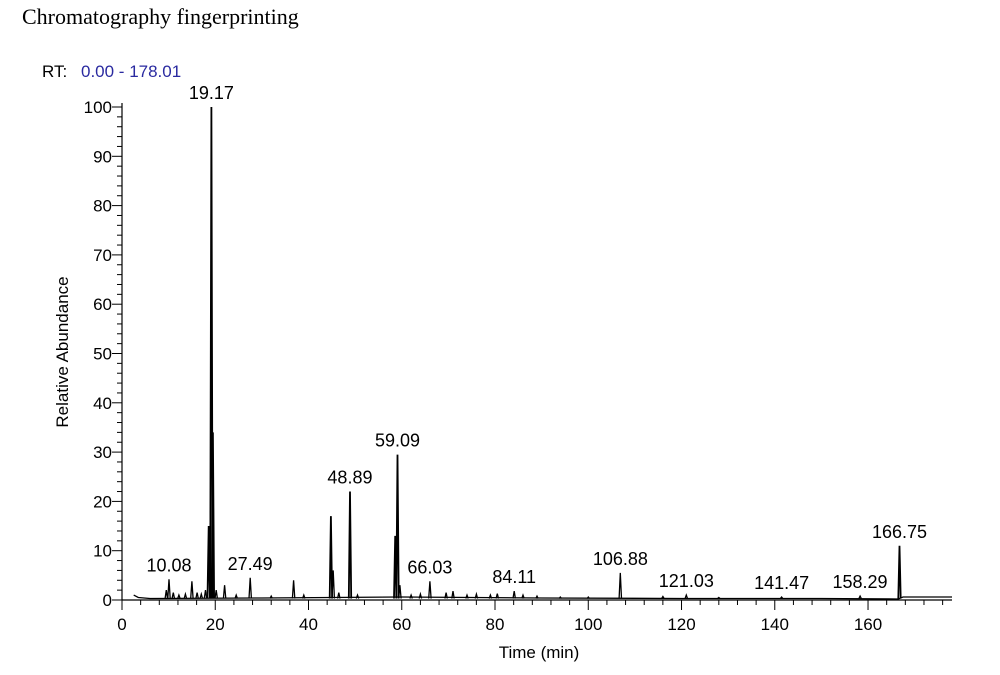  I want to click on baseline-trace, so click(542, 597).